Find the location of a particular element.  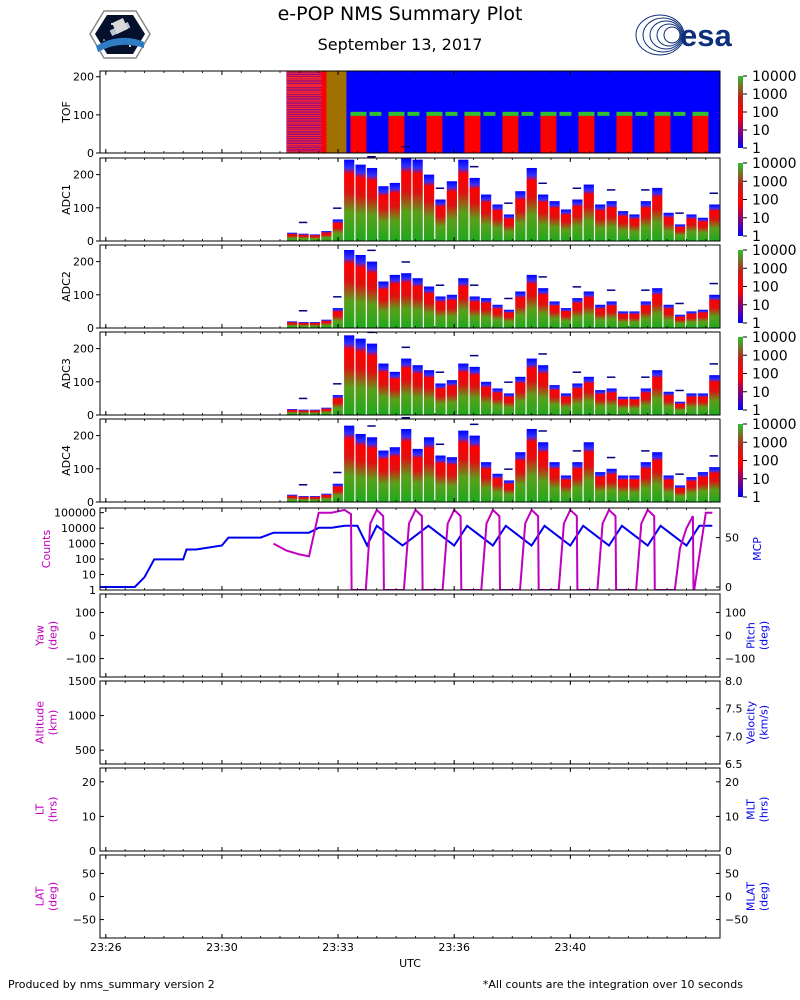

x-tick-label: 23:36 is located at coordinates (454, 947).